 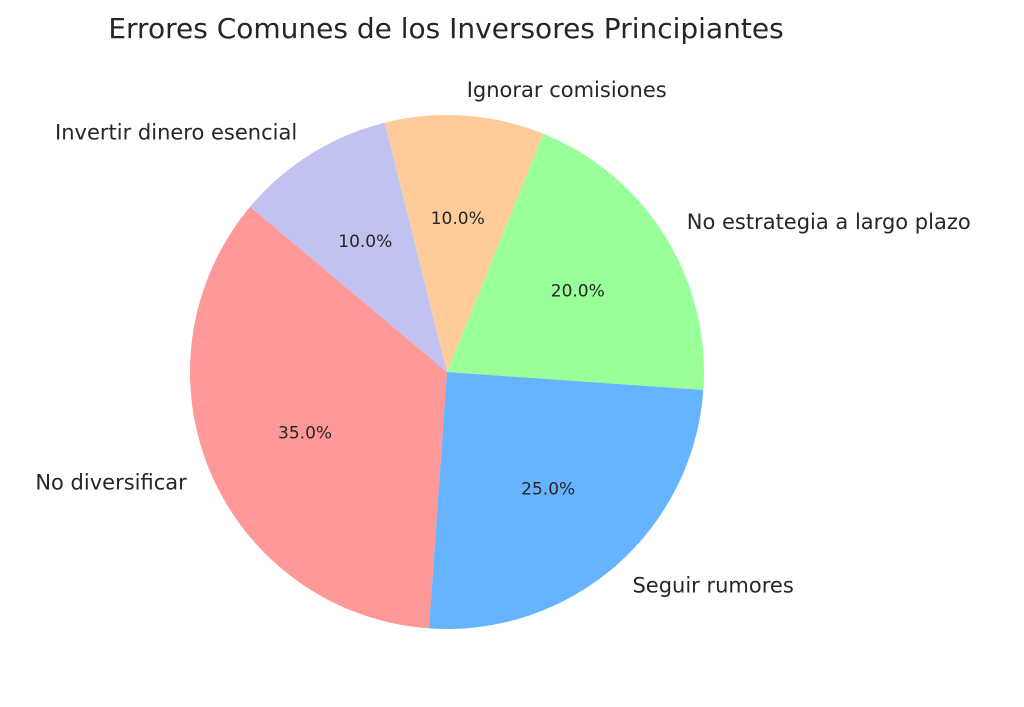 What do you see at coordinates (829, 222) in the screenshot?
I see `slice-category-label: No estrategia a largo plazo` at bounding box center [829, 222].